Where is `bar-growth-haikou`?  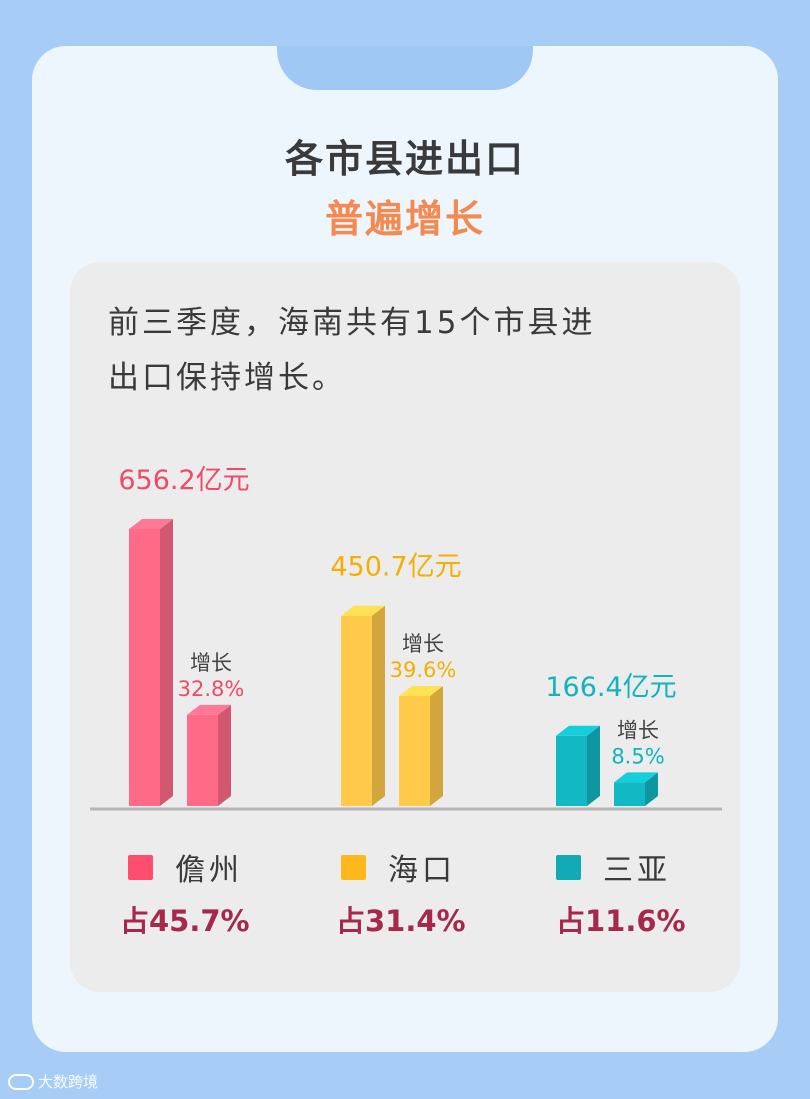 bar-growth-haikou is located at coordinates (421, 746).